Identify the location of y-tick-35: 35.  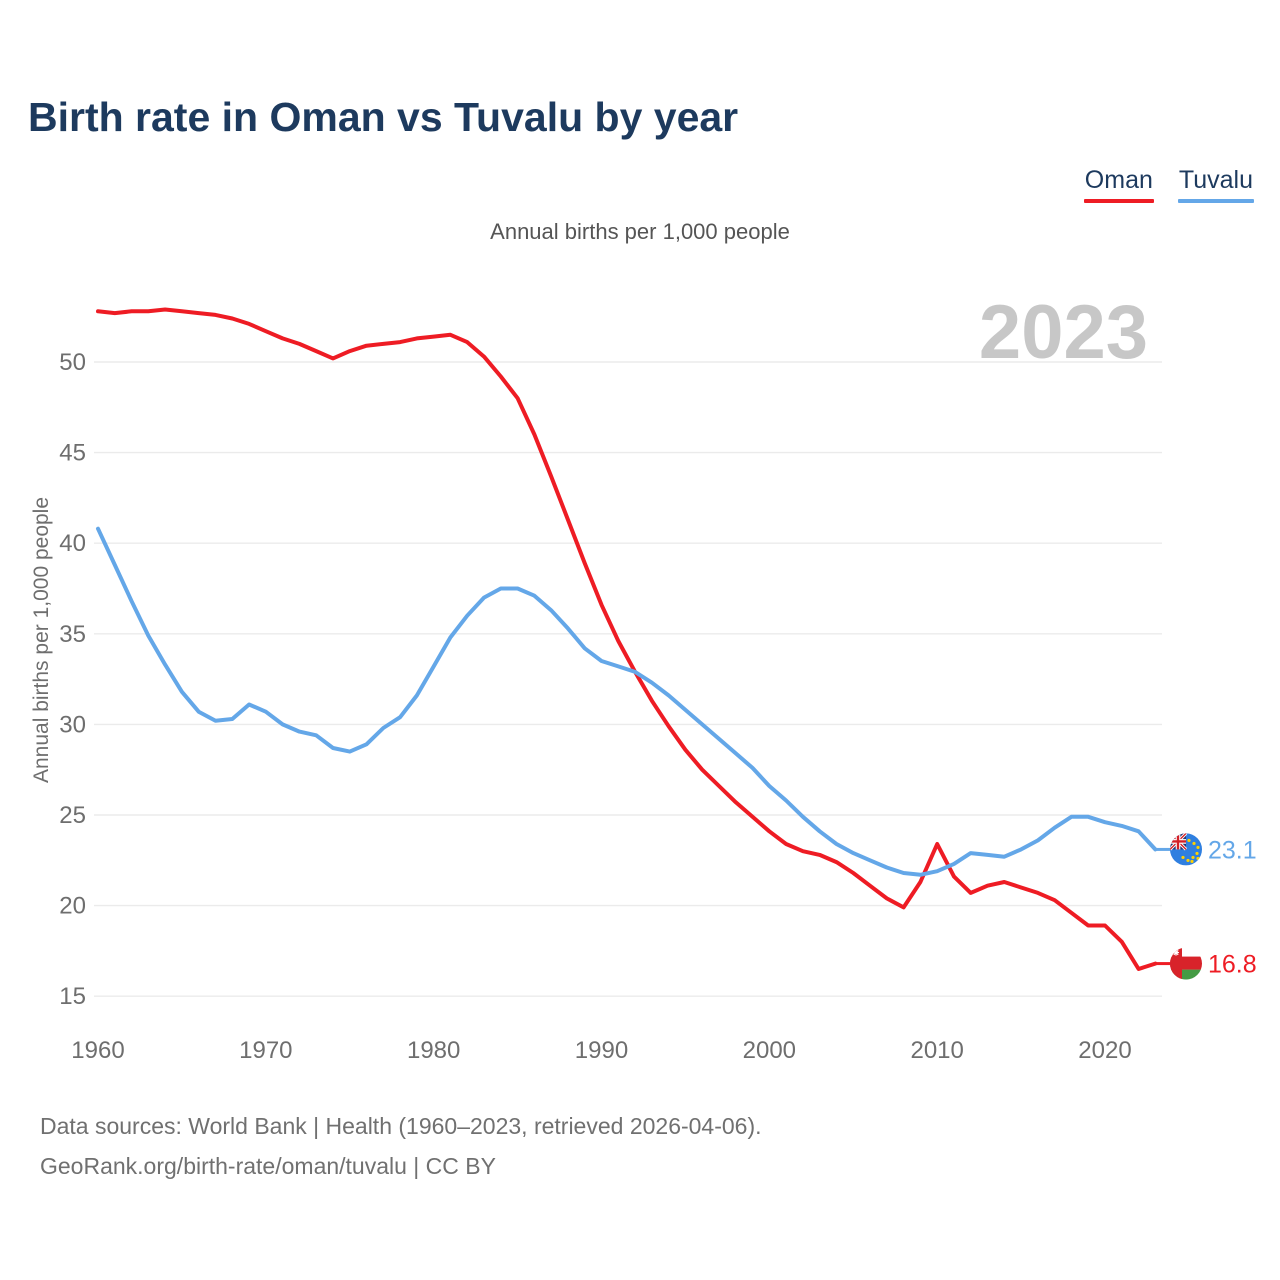
(72, 634).